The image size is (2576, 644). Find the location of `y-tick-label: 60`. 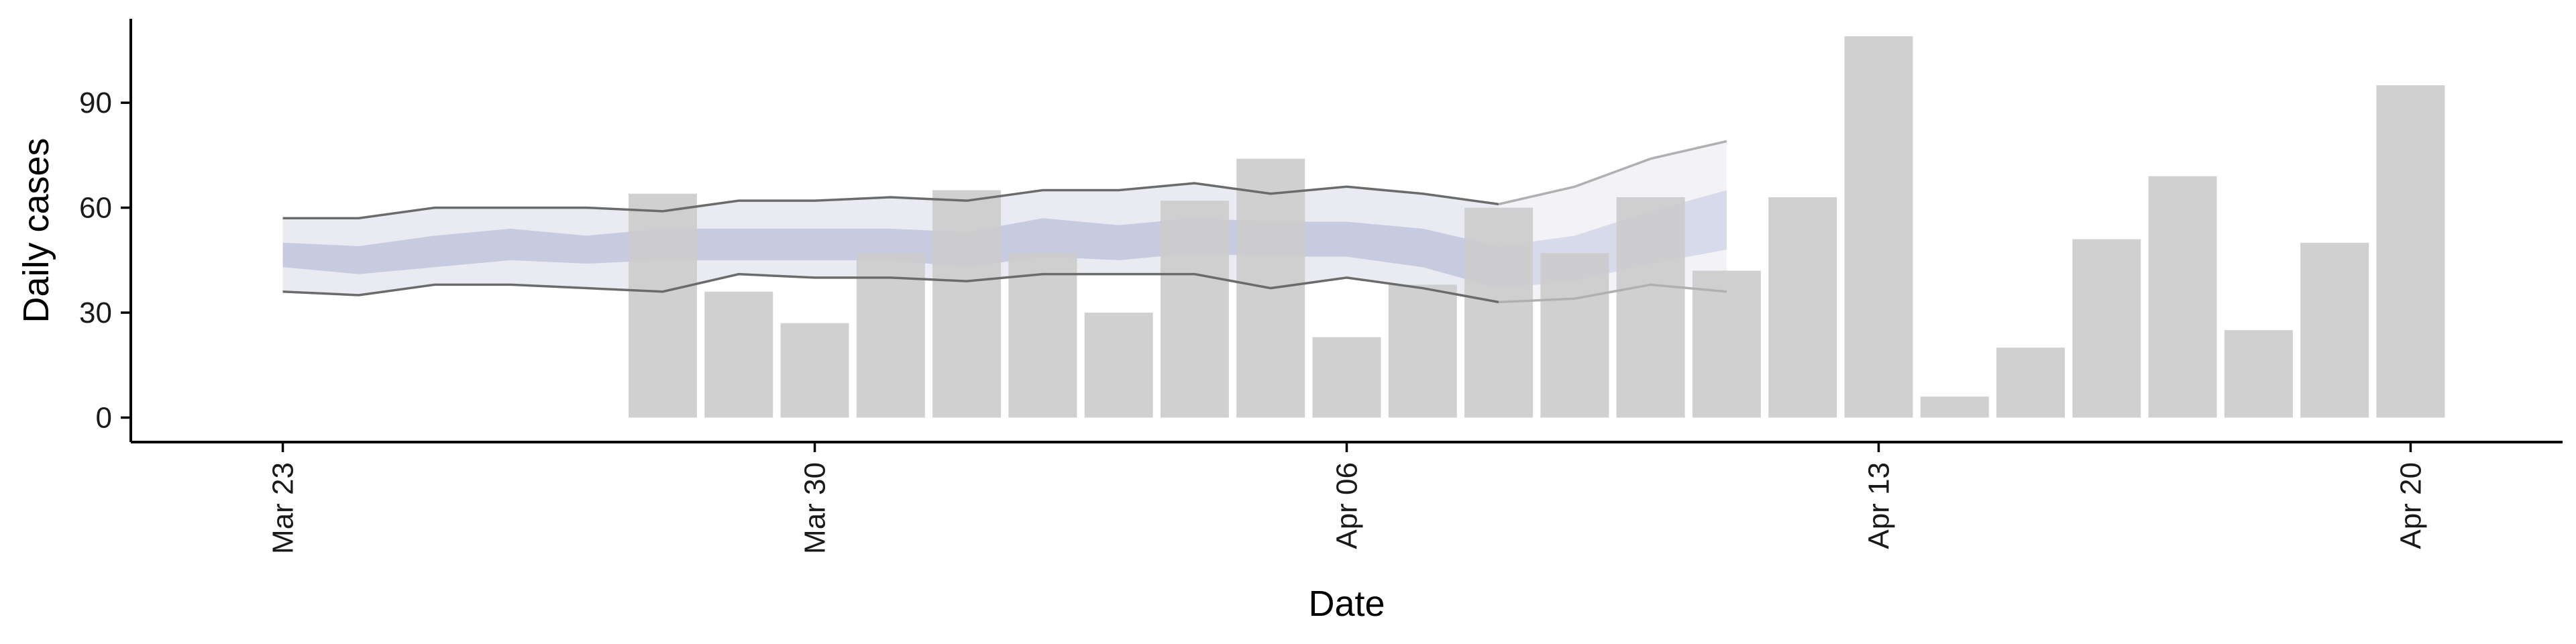

y-tick-label: 60 is located at coordinates (95, 208).